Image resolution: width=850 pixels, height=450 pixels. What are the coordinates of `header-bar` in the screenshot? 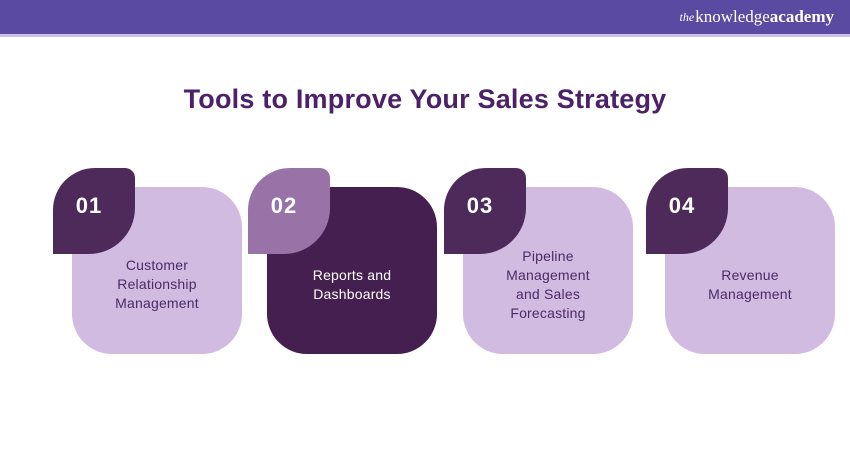 It's located at (425, 17).